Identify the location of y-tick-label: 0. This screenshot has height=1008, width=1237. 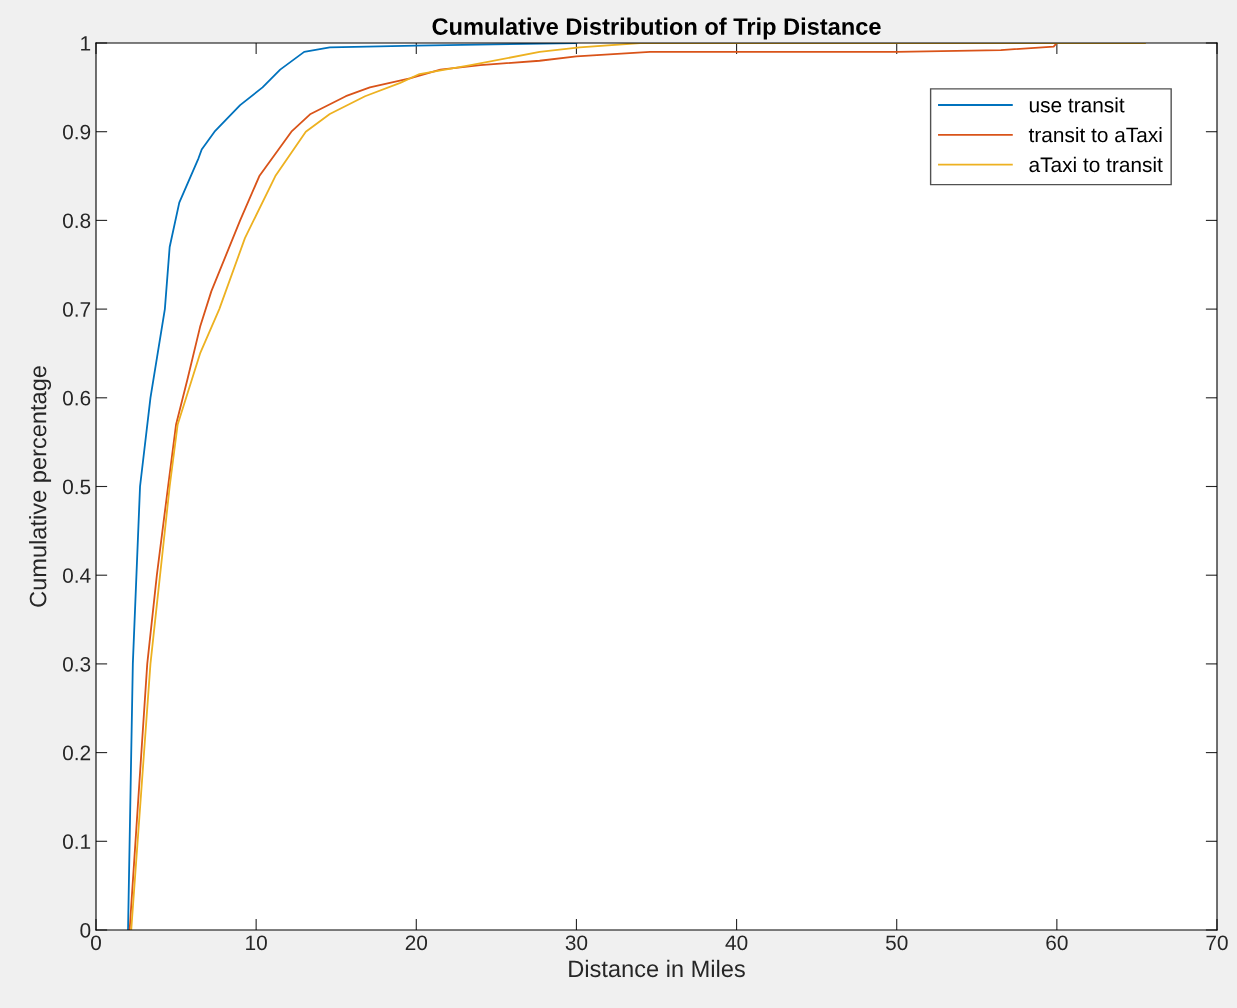
(85, 930).